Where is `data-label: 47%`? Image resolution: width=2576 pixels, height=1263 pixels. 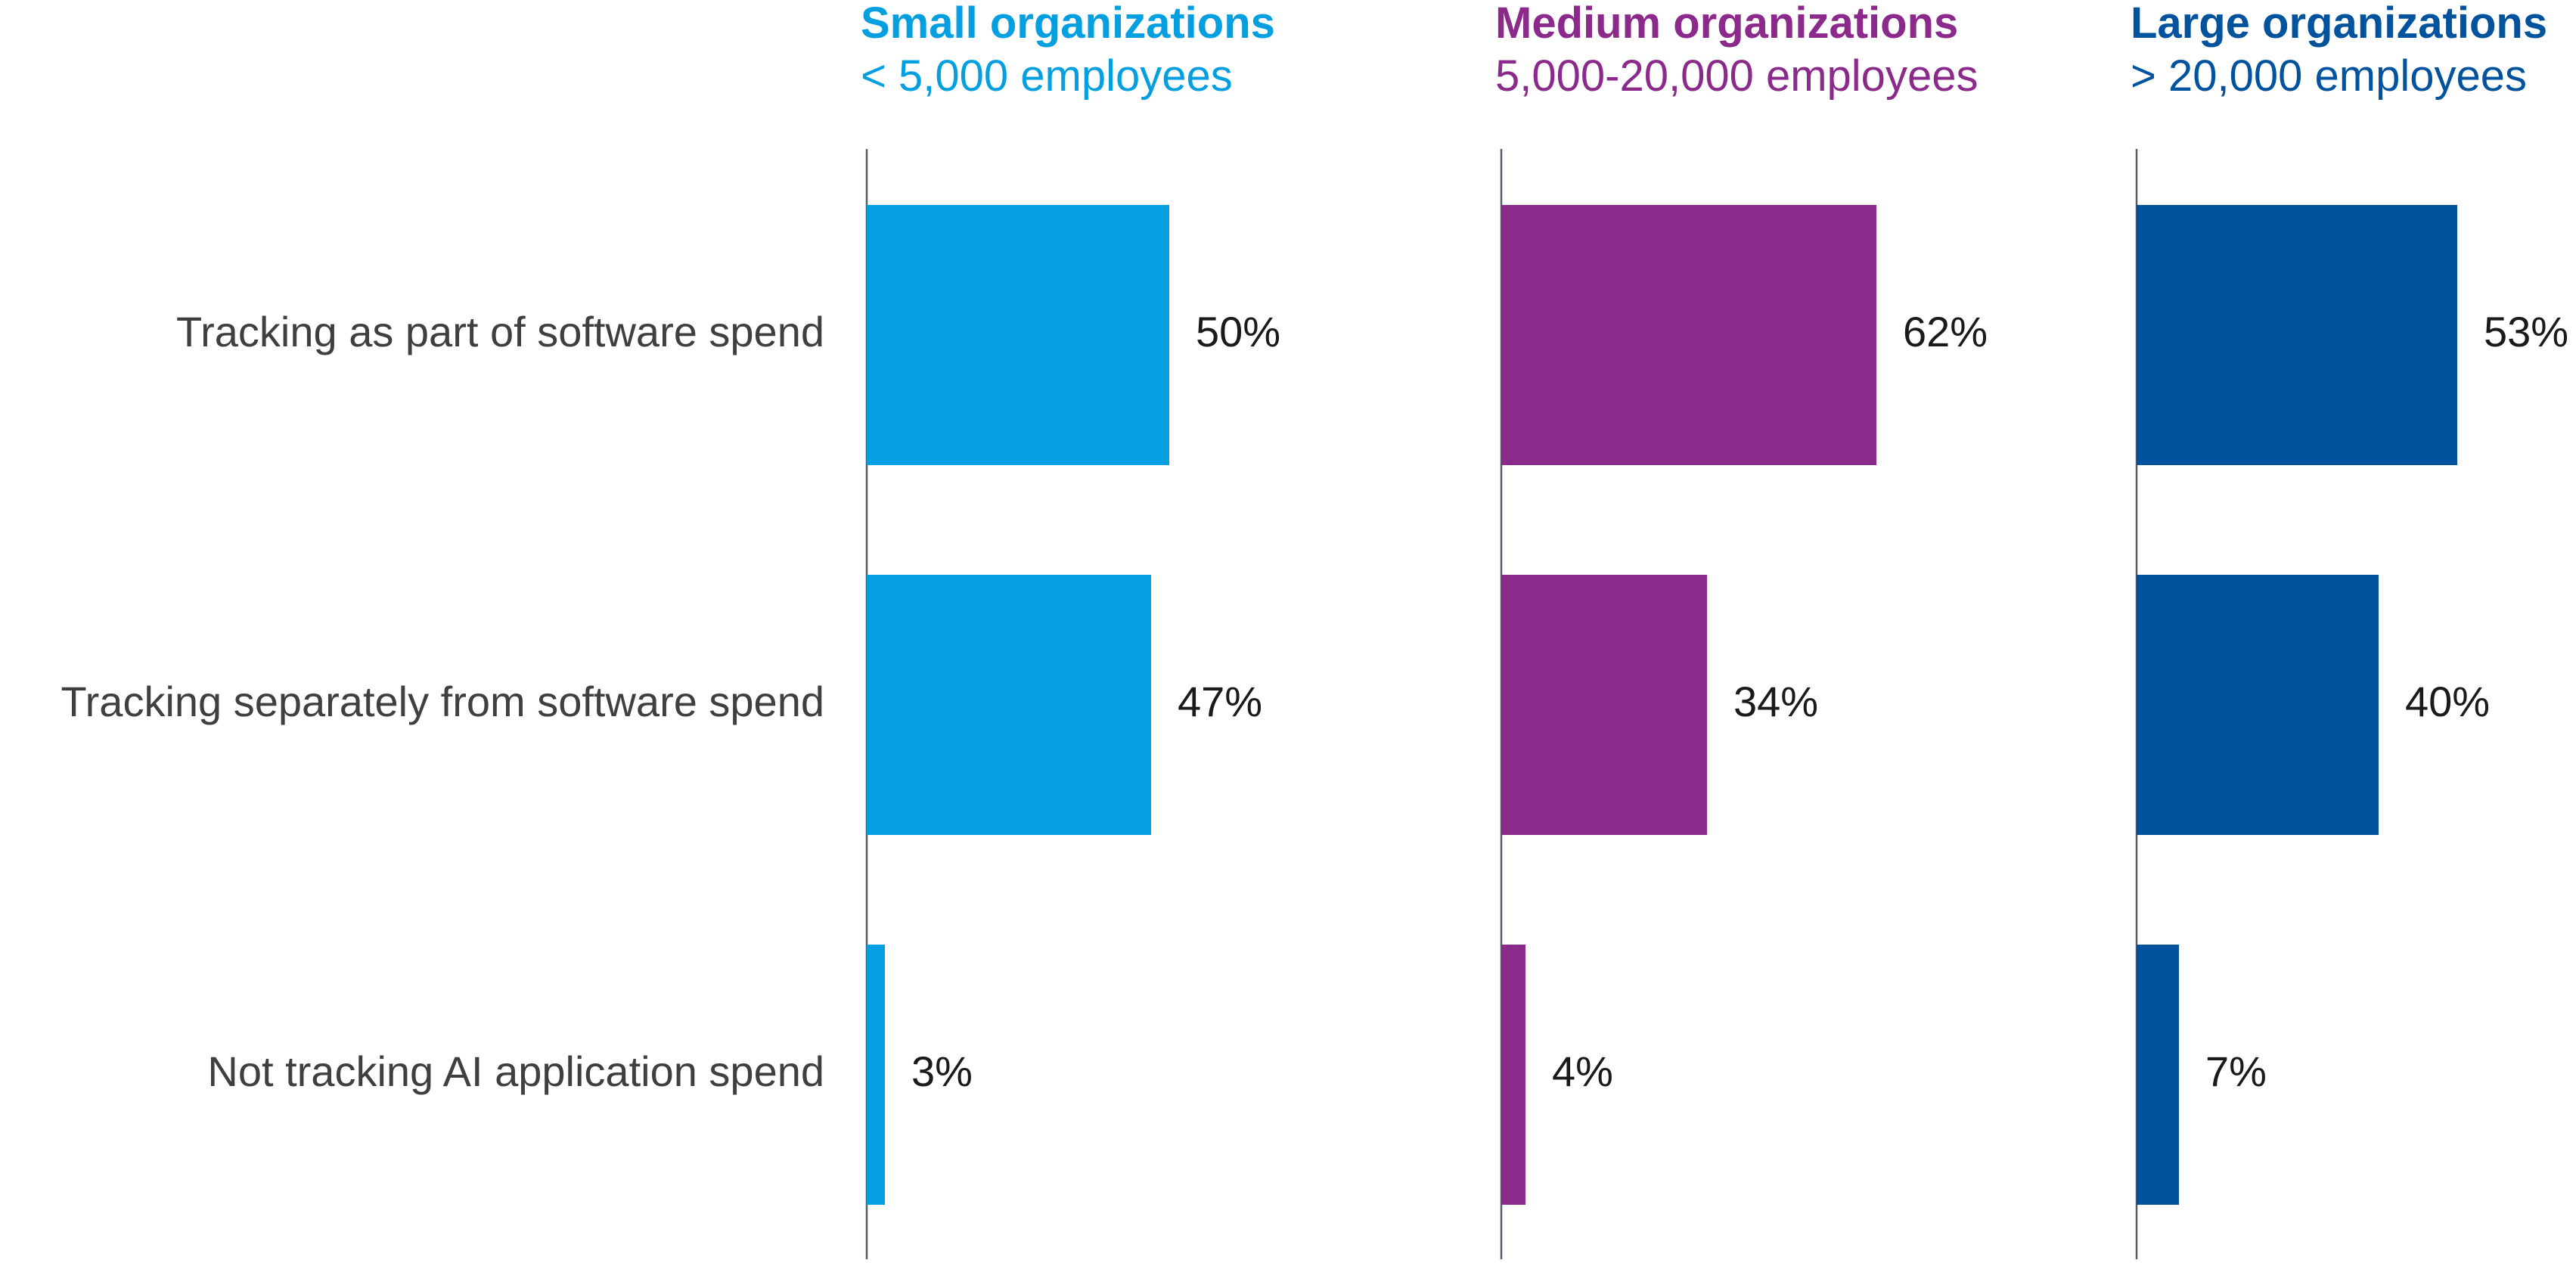 data-label: 47% is located at coordinates (1220, 701).